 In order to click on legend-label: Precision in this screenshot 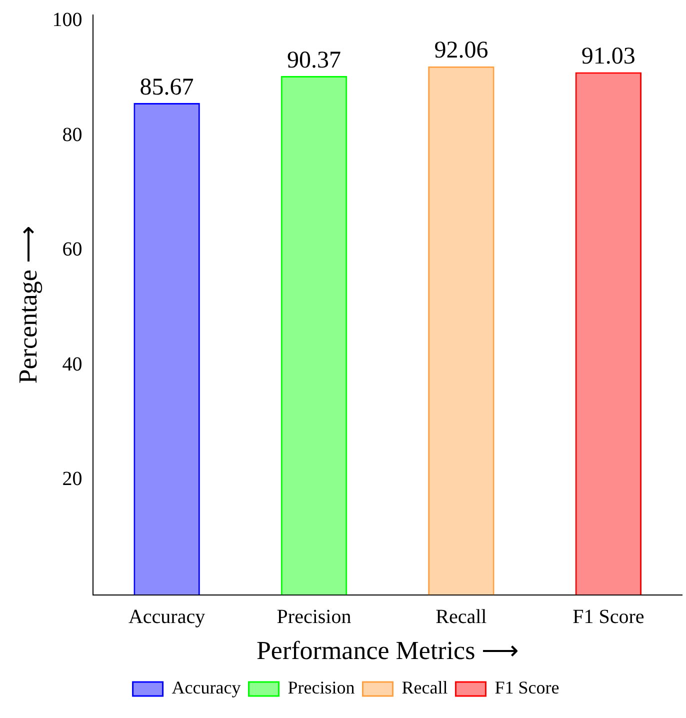, I will do `click(321, 688)`.